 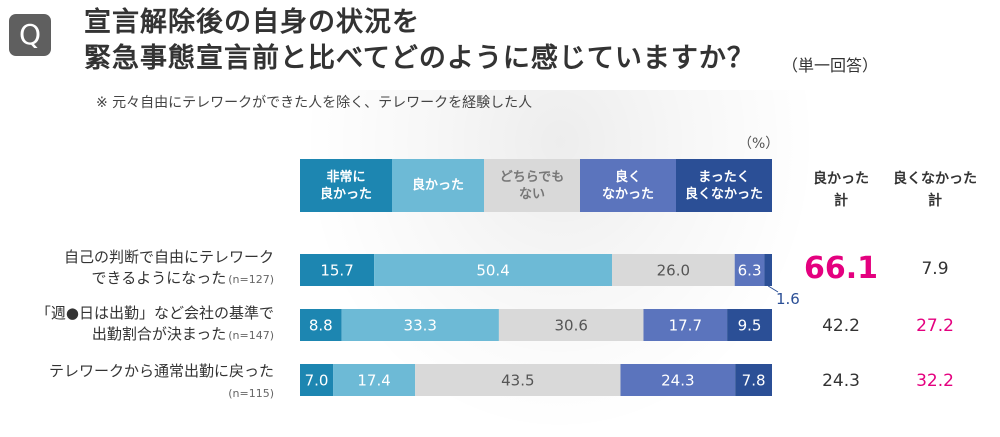 I want to click on bar-label-not-good-row-3: 24.3, so click(x=677, y=381).